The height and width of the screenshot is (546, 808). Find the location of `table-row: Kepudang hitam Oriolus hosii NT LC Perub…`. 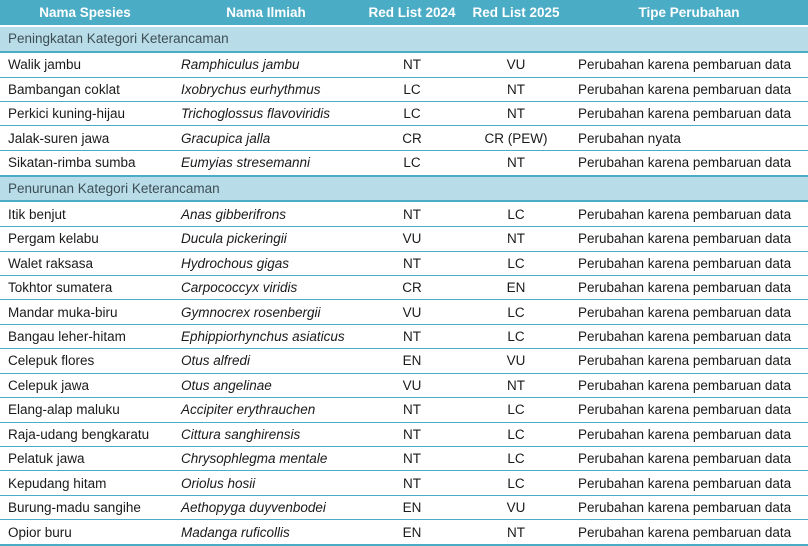

table-row: Kepudang hitam Oriolus hosii NT LC Perub… is located at coordinates (404, 483).